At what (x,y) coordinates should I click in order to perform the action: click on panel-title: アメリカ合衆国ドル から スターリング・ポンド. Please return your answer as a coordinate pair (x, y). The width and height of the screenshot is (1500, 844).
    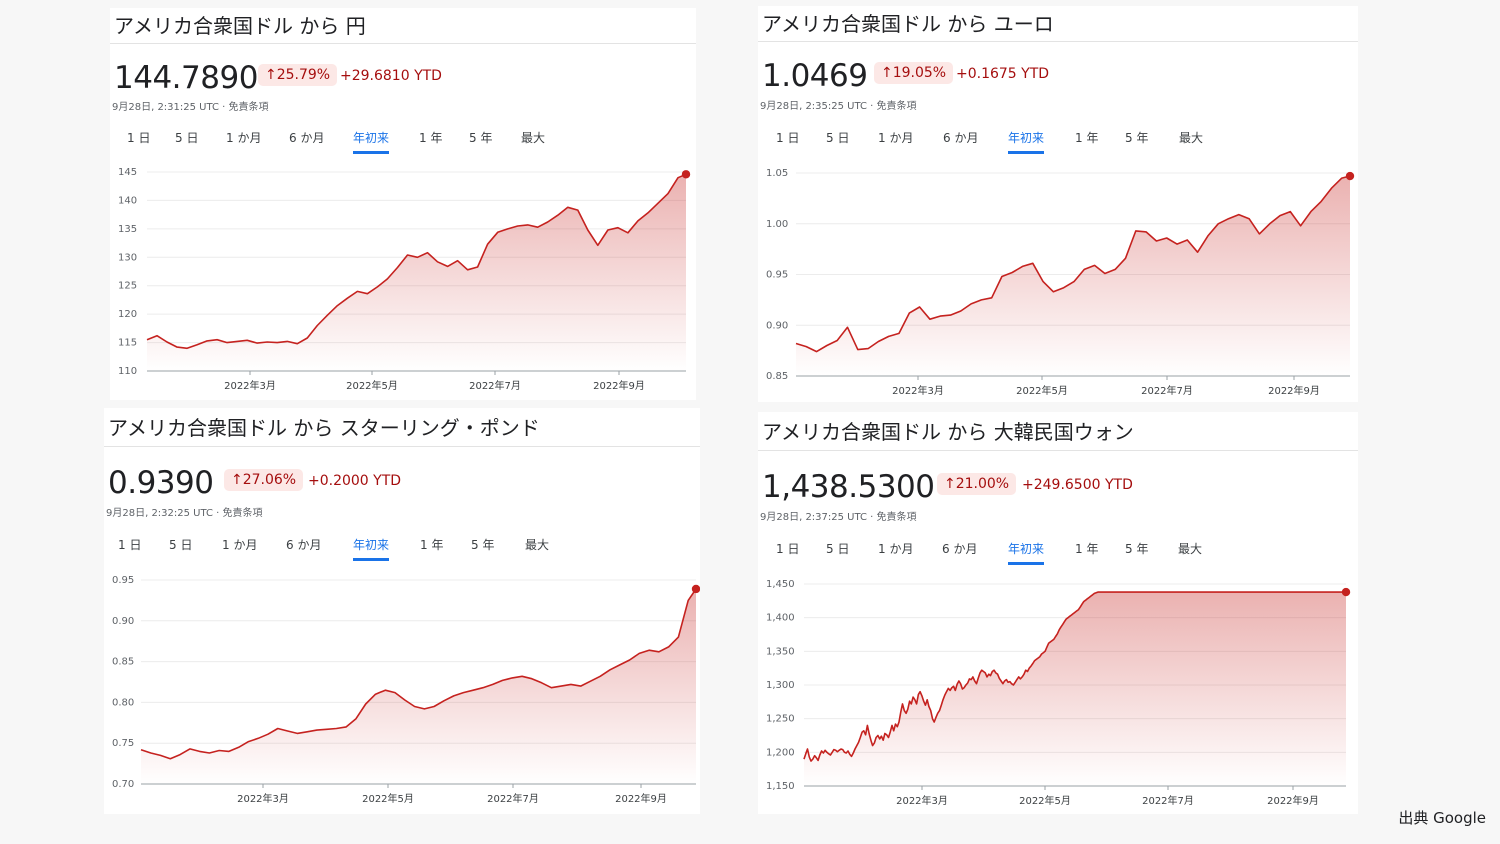
    Looking at the image, I should click on (324, 428).